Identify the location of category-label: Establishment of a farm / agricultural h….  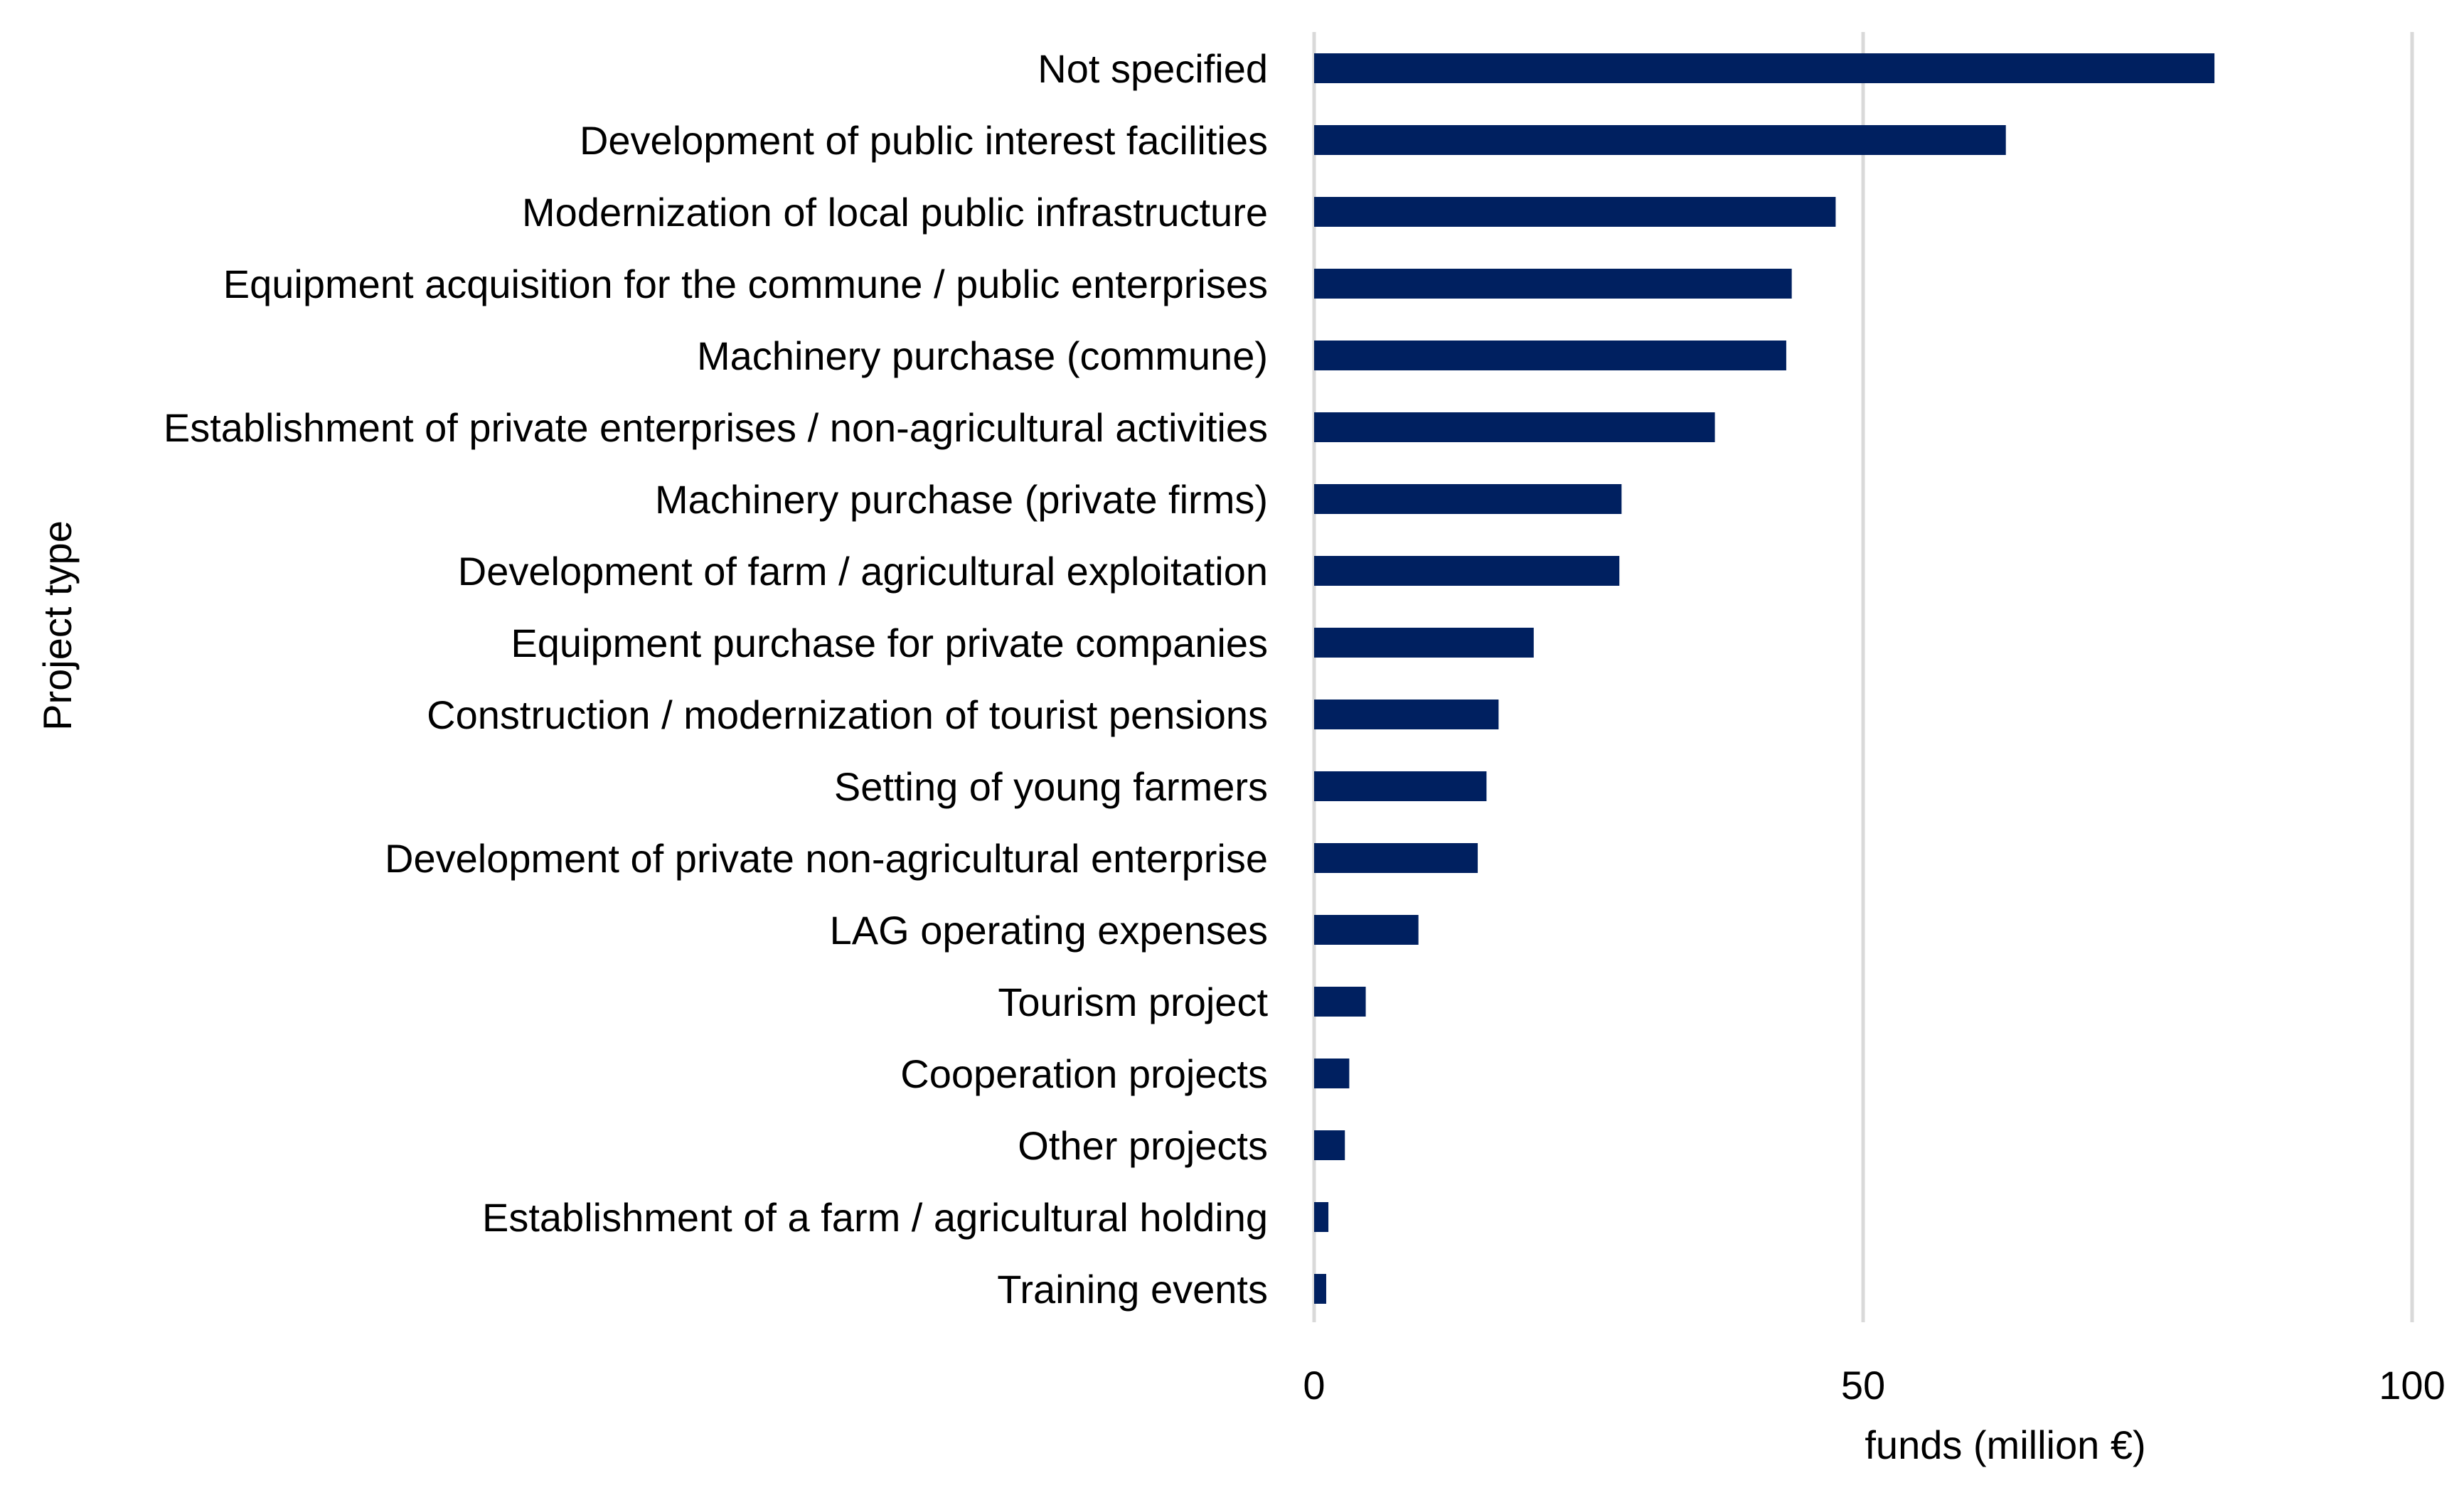
(875, 1217).